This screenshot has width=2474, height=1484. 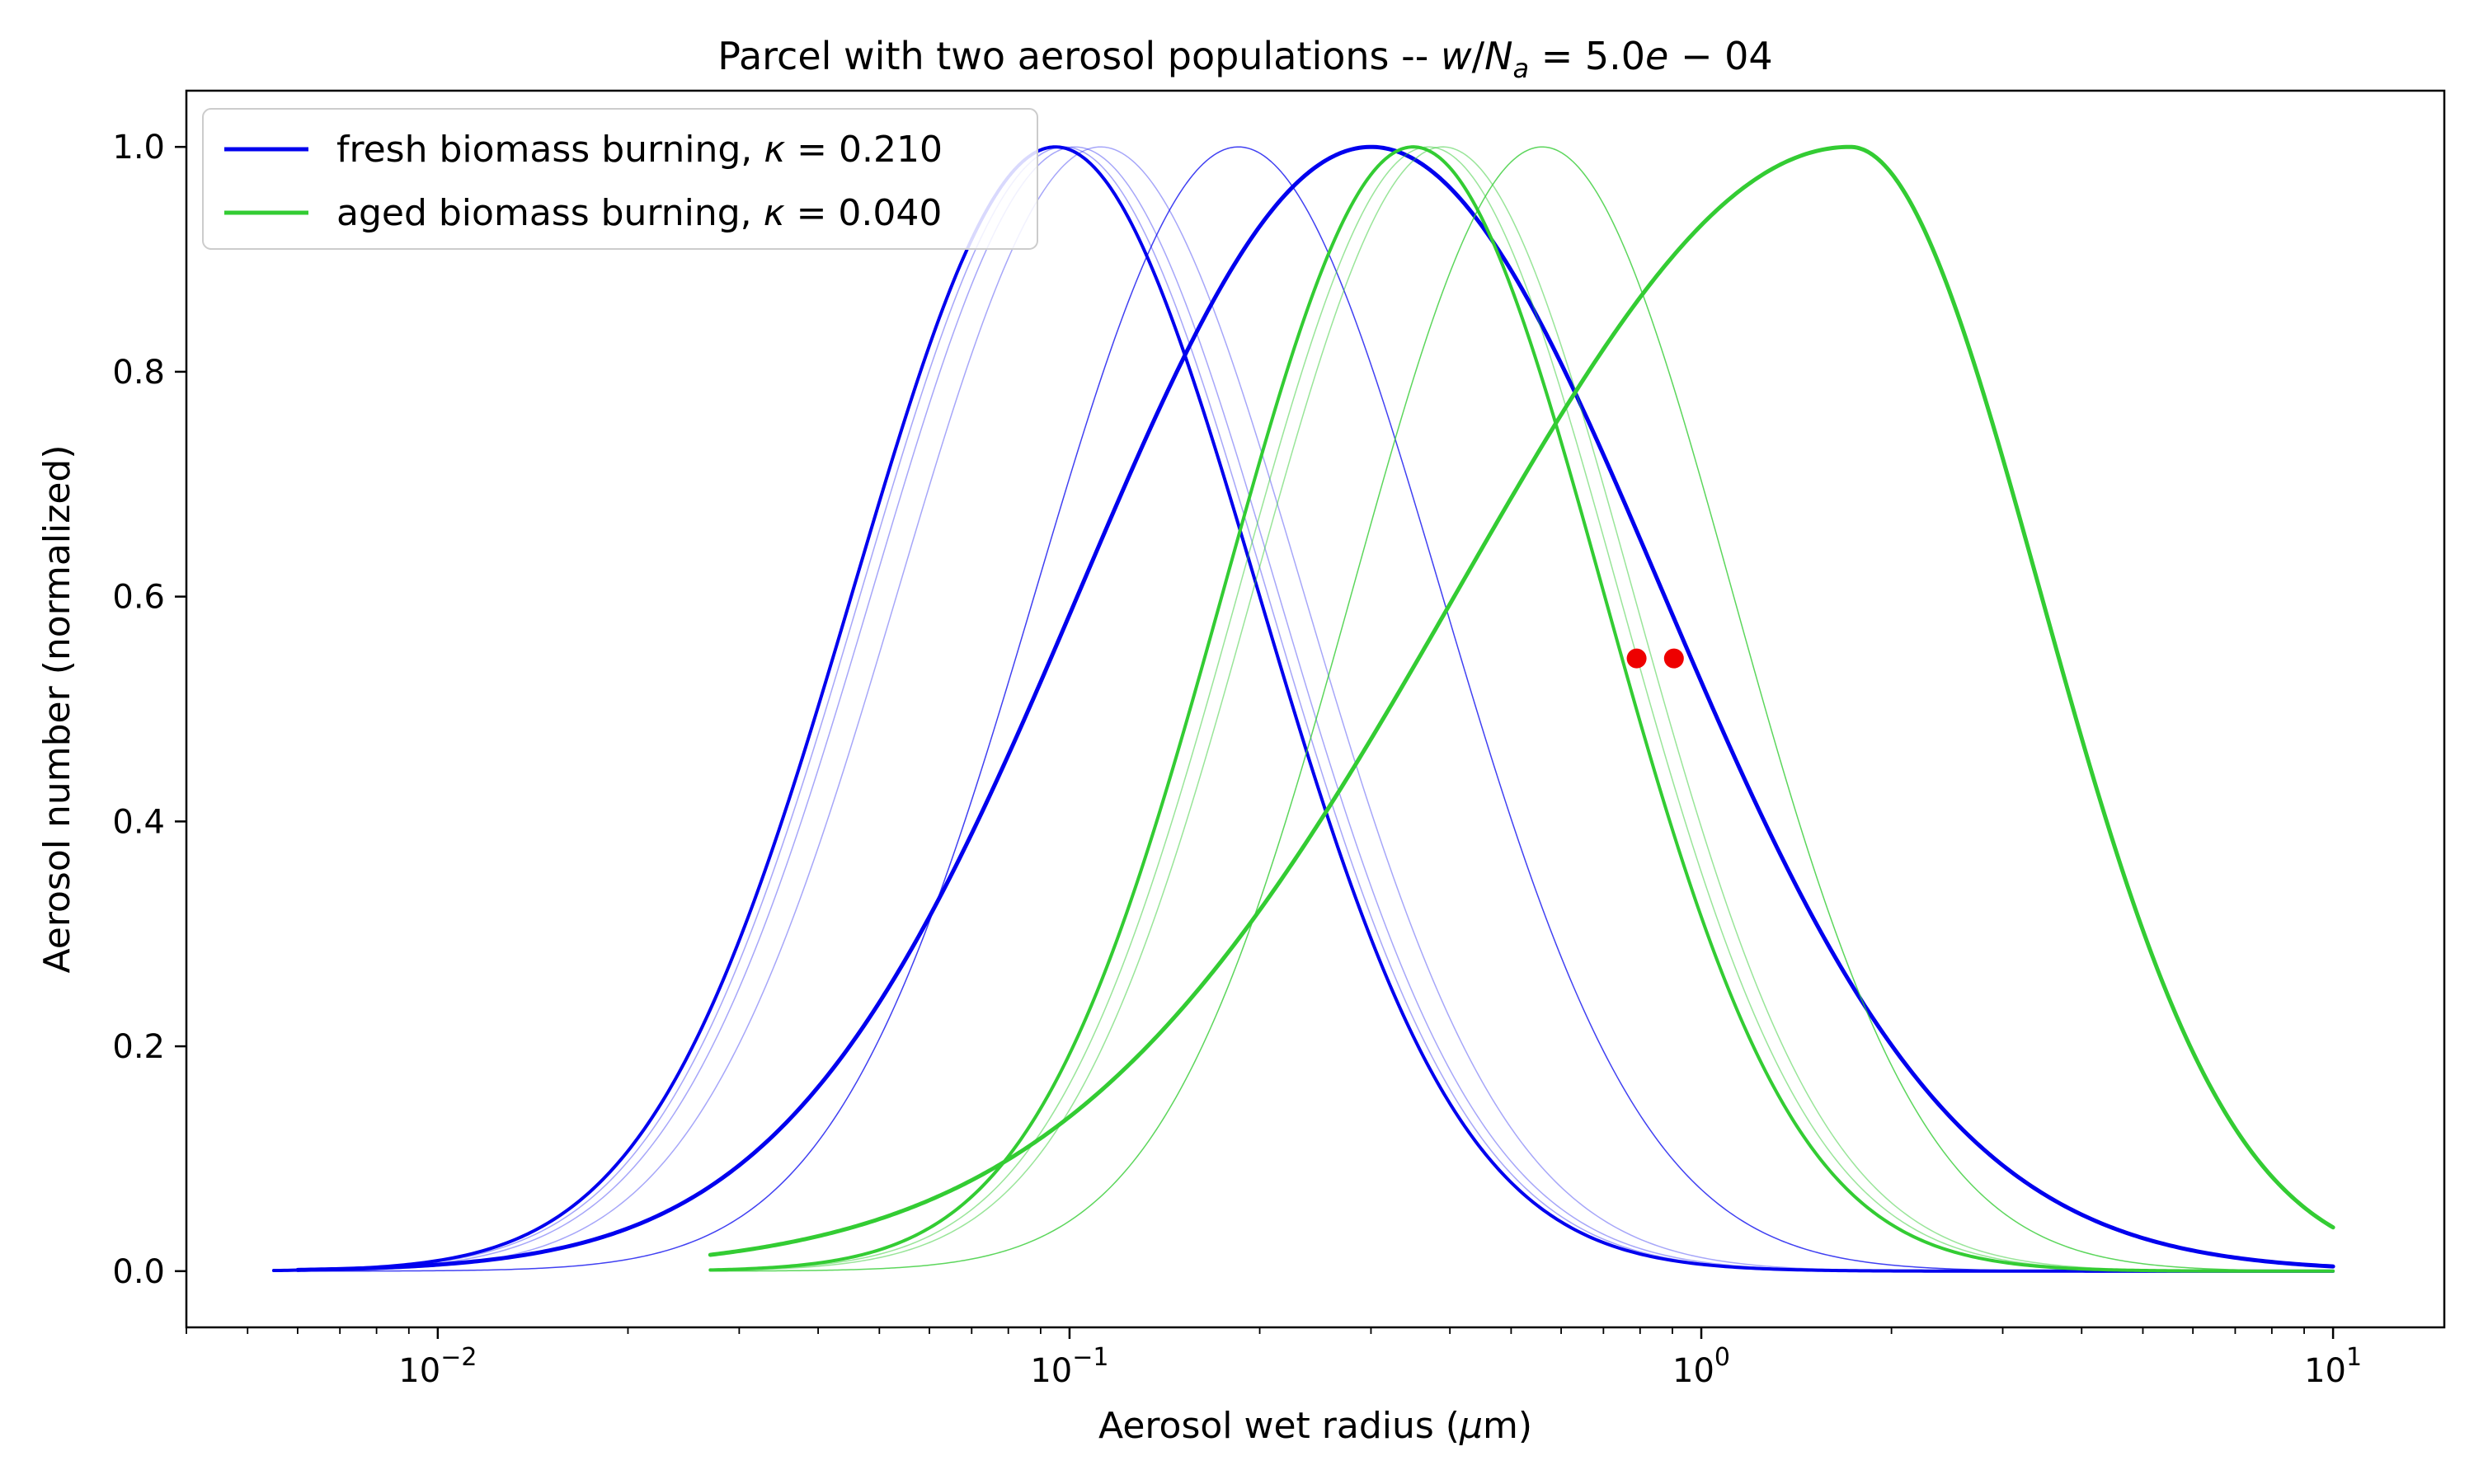 What do you see at coordinates (138, 373) in the screenshot?
I see `y-tick-label: 0.8` at bounding box center [138, 373].